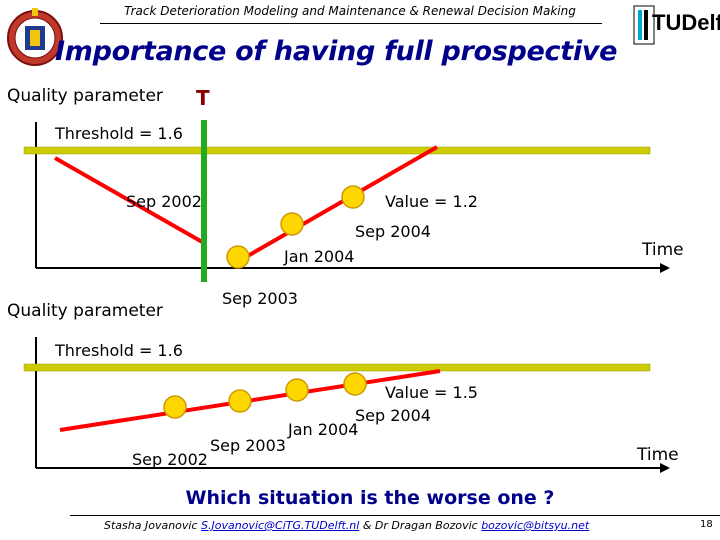 The width and height of the screenshot is (720, 540). Describe the element at coordinates (336, 51) in the screenshot. I see `slide-title: Importance of having full prospective` at that location.